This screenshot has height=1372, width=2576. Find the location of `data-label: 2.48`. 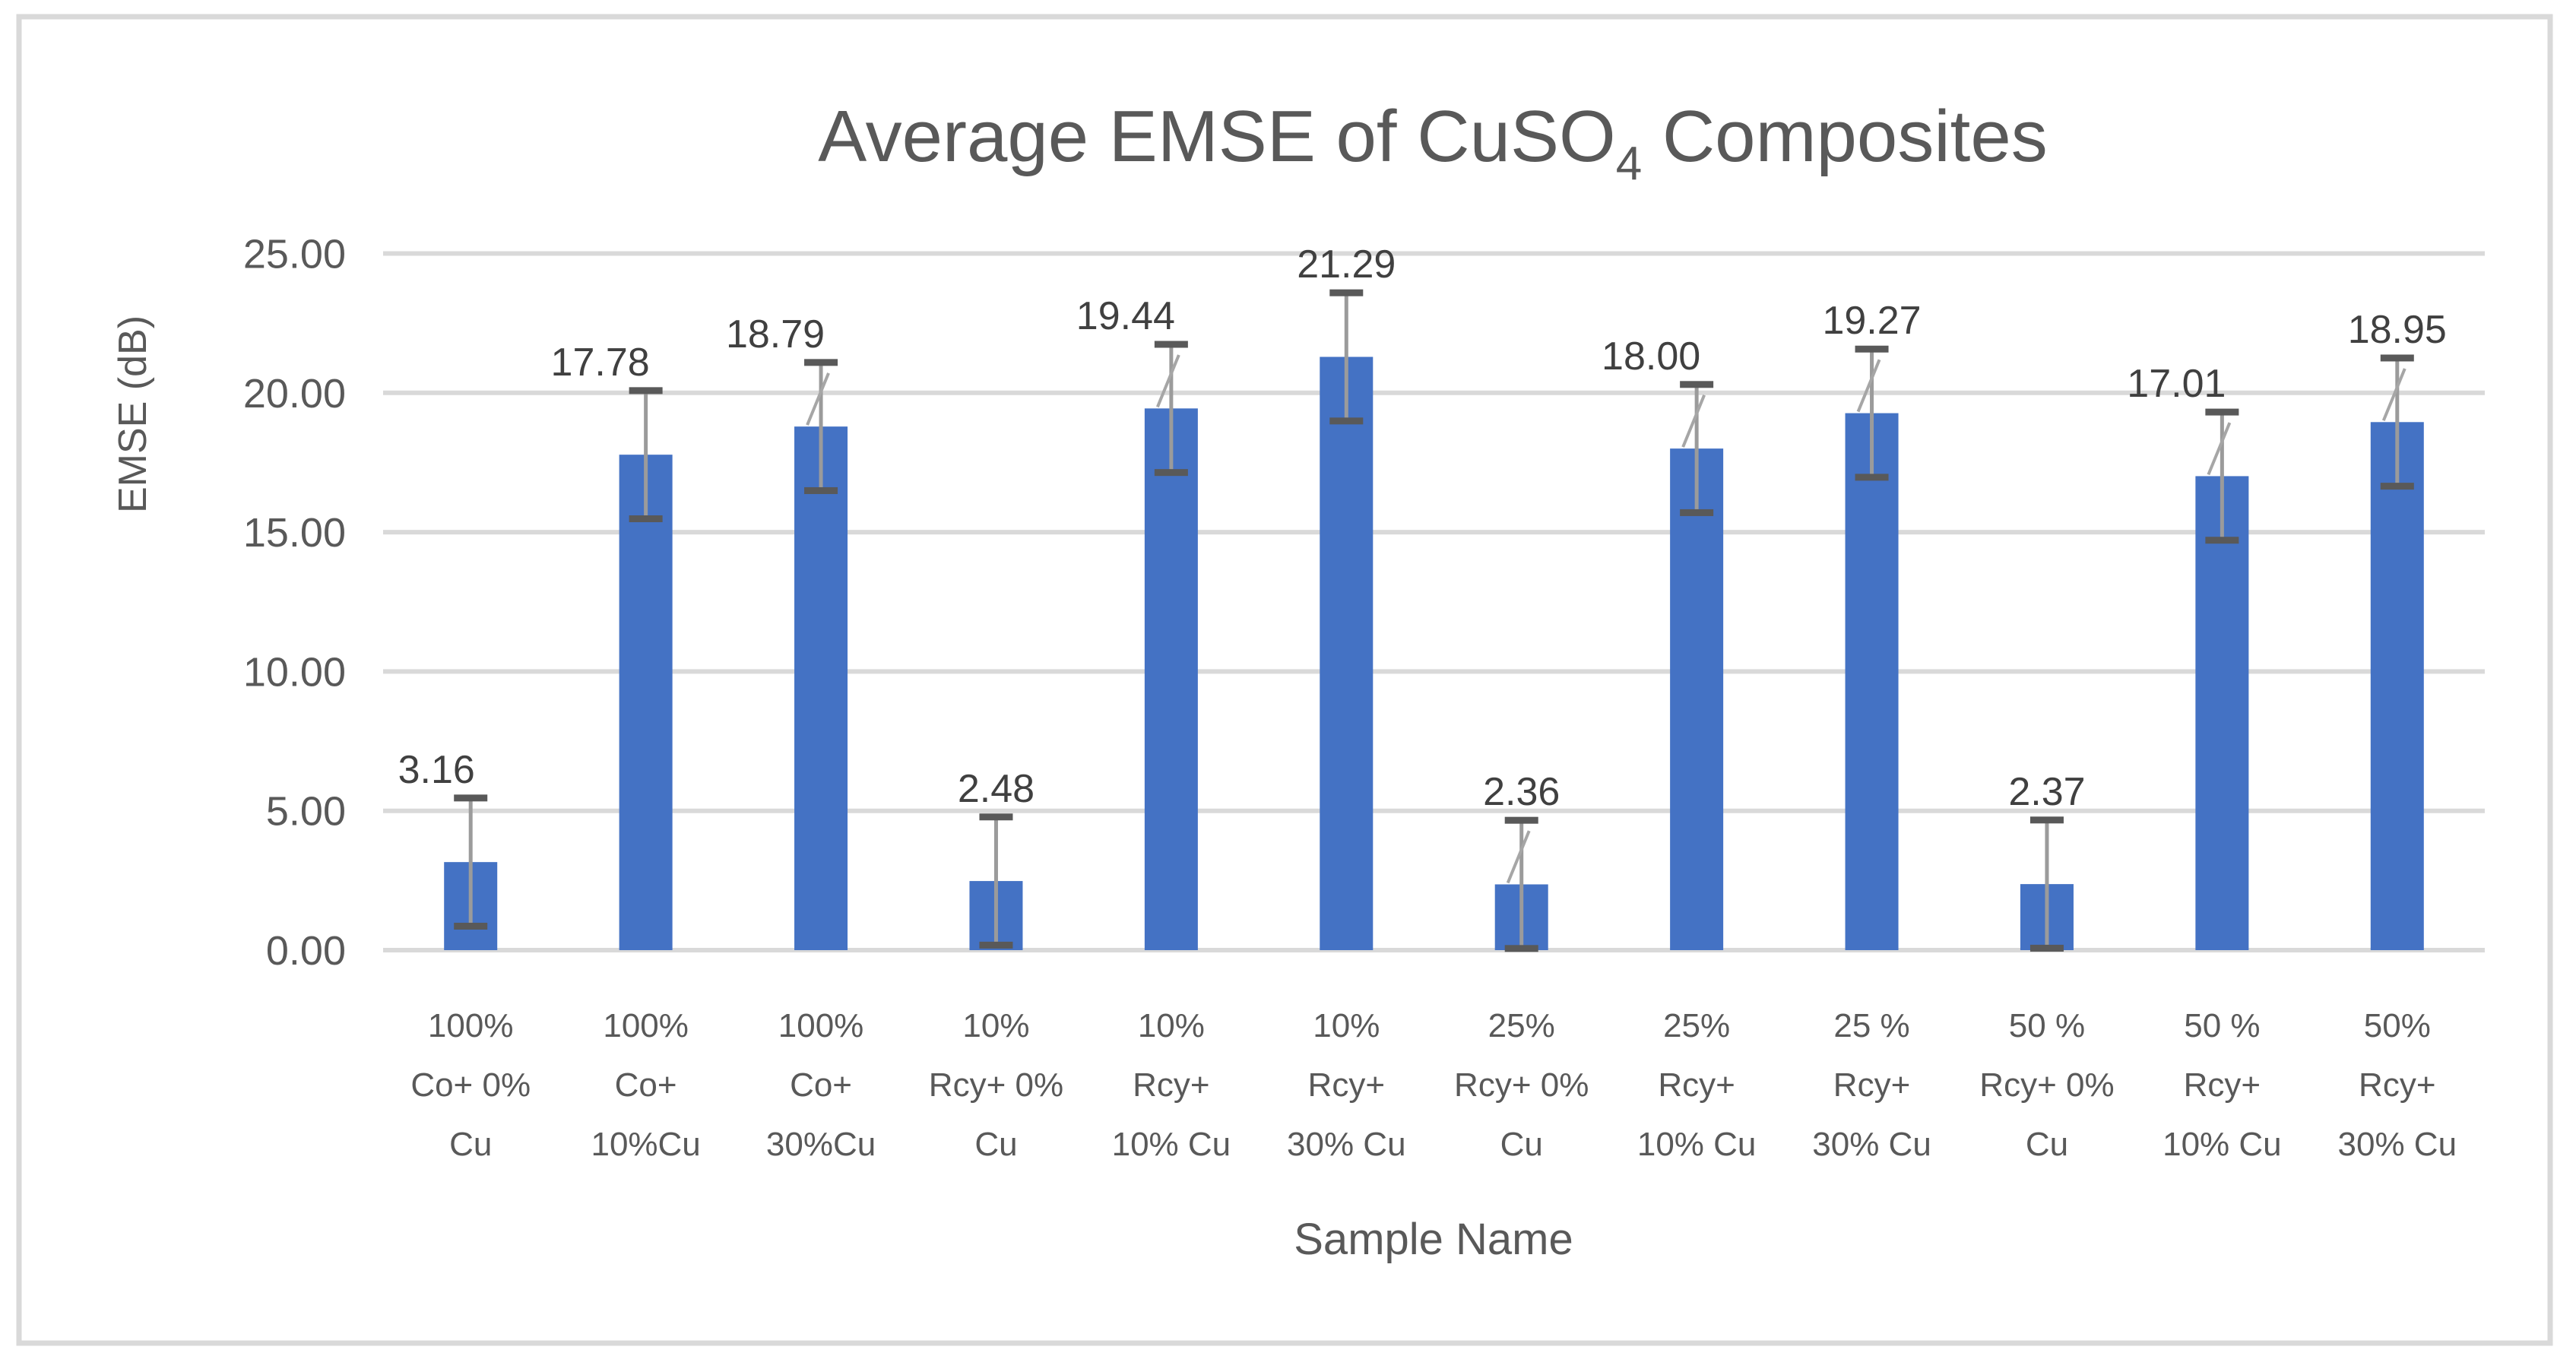

data-label: 2.48 is located at coordinates (996, 789).